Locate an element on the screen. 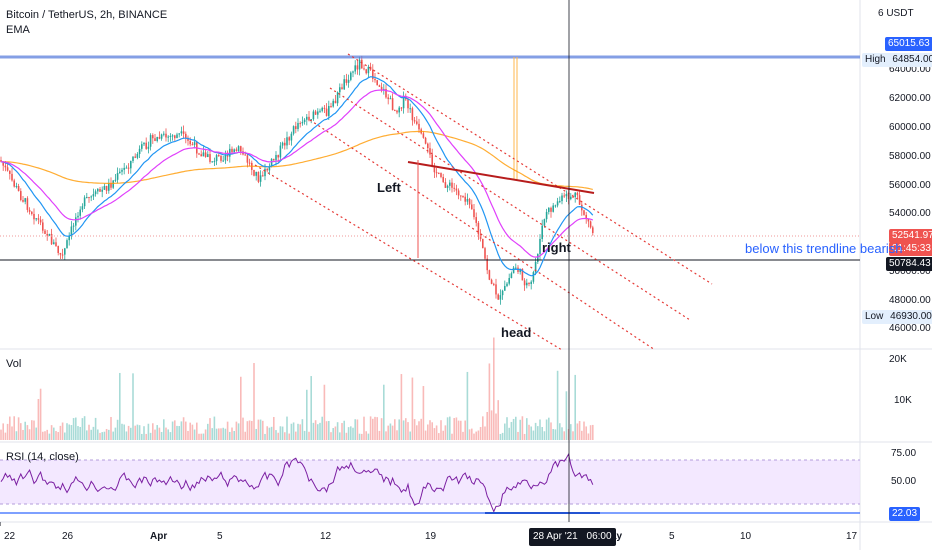  rsi-line is located at coordinates (297, 482).